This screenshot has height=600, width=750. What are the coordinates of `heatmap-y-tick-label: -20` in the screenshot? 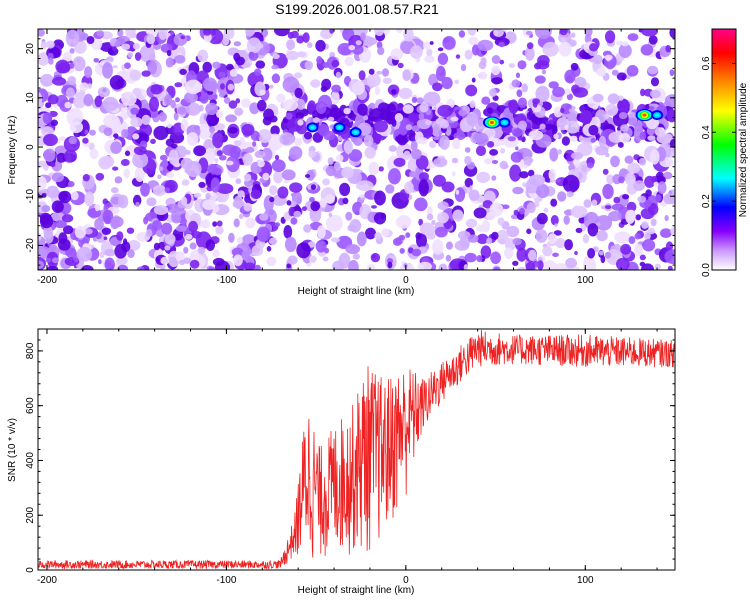 It's located at (30, 245).